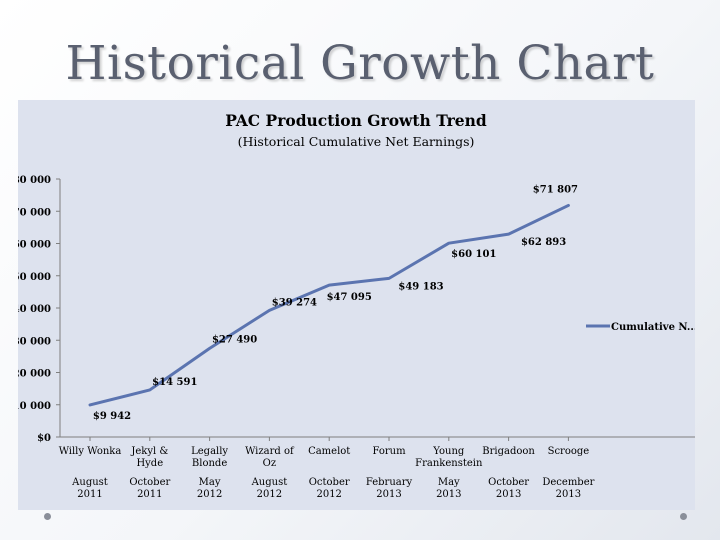 This screenshot has width=720, height=540. Describe the element at coordinates (209, 463) in the screenshot. I see `x-tick-label-name: Blonde` at that location.